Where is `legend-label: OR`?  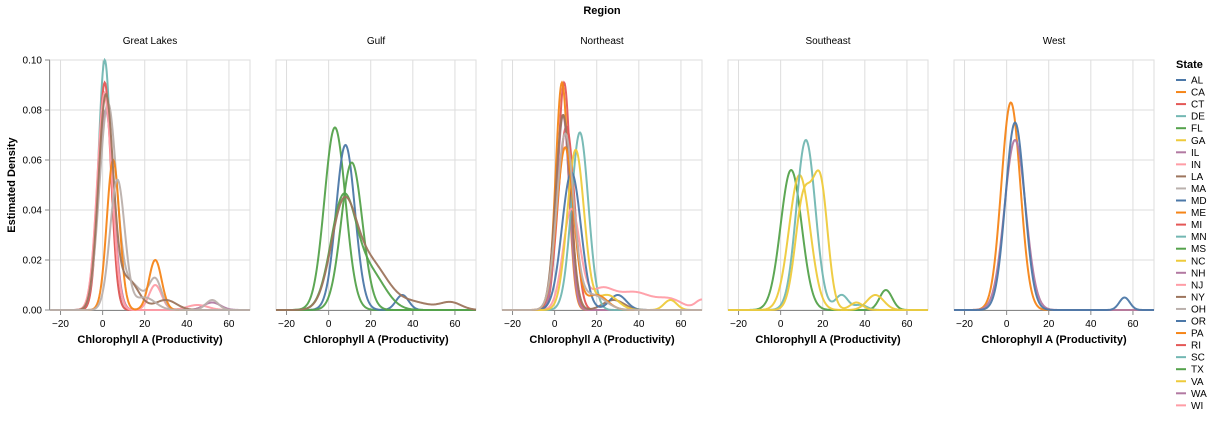
legend-label: OR is located at coordinates (1198, 322).